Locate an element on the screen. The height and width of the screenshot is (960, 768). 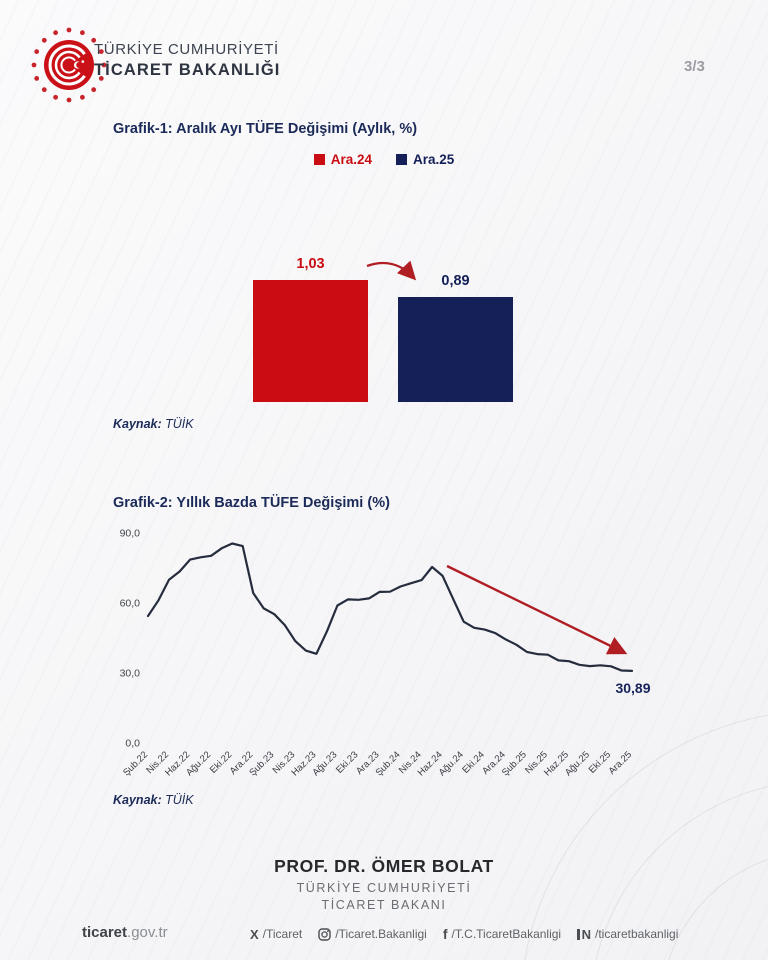
legend-item-ara25: Ara.25 is located at coordinates (425, 159).